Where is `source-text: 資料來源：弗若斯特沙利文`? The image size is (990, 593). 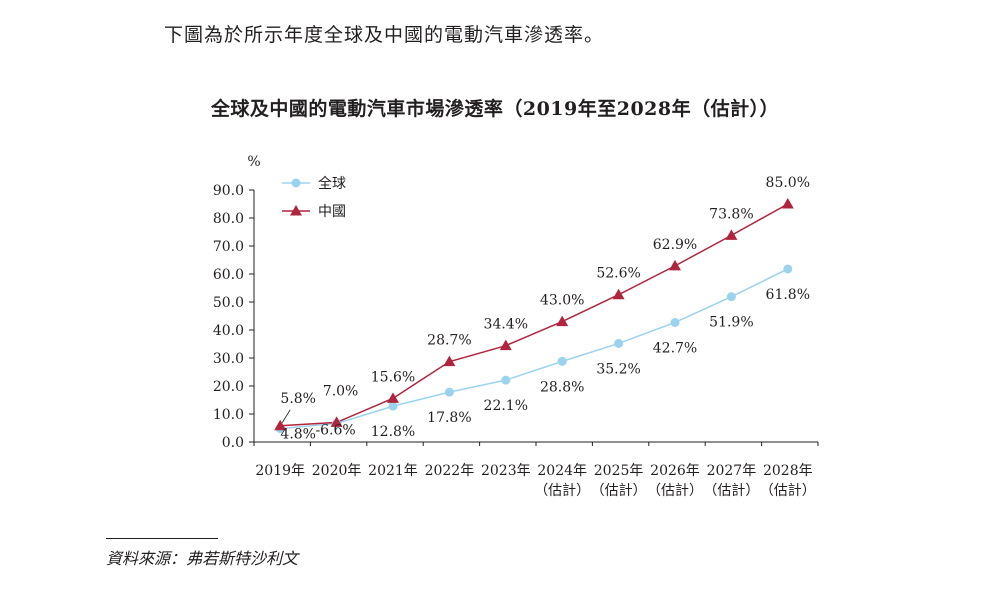
source-text: 資料來源：弗若斯特沙利文 is located at coordinates (202, 558).